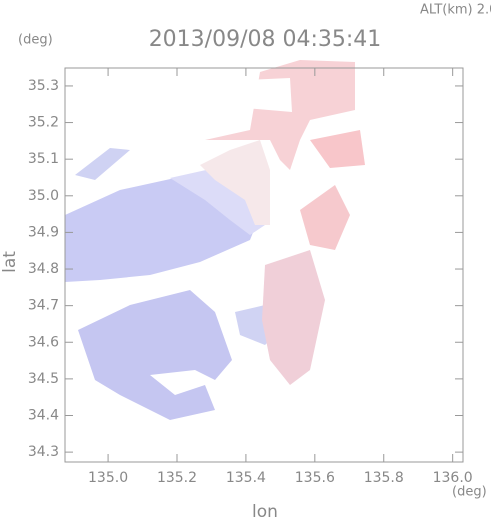 This screenshot has width=491, height=521. What do you see at coordinates (43, 269) in the screenshot?
I see `y-tick-label: 34.8` at bounding box center [43, 269].